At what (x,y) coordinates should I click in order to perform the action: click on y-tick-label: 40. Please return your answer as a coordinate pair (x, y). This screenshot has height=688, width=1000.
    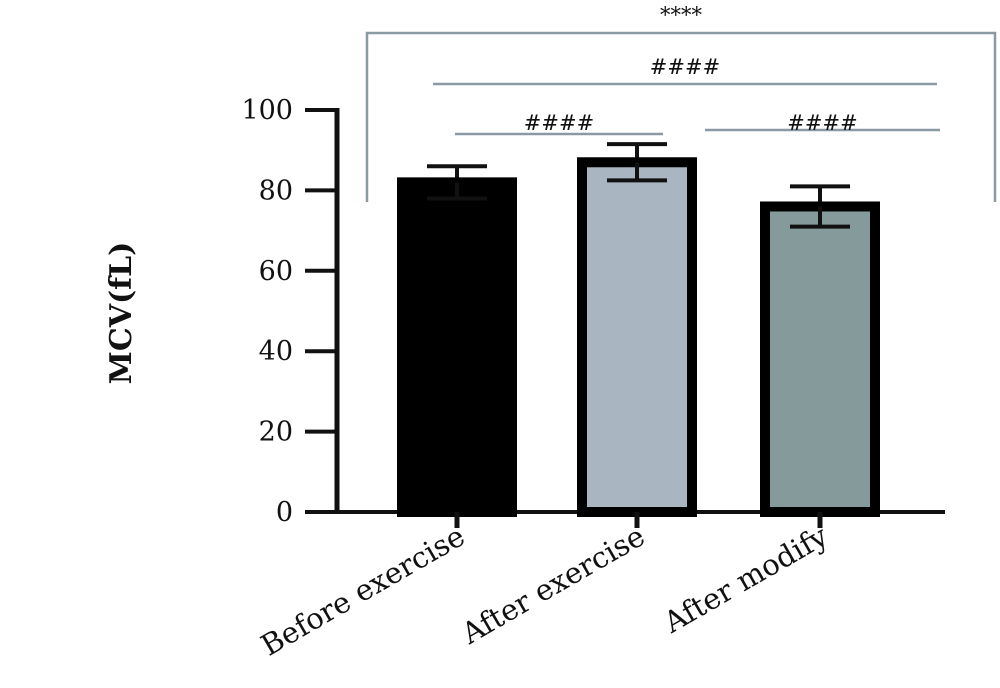
    Looking at the image, I should click on (276, 351).